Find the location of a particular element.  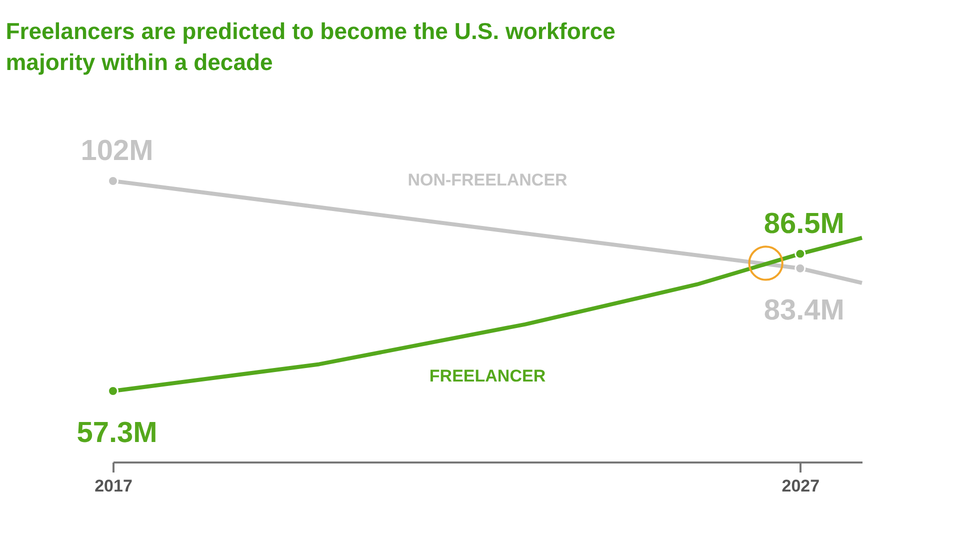

x-tick-label: 2027 is located at coordinates (801, 486).